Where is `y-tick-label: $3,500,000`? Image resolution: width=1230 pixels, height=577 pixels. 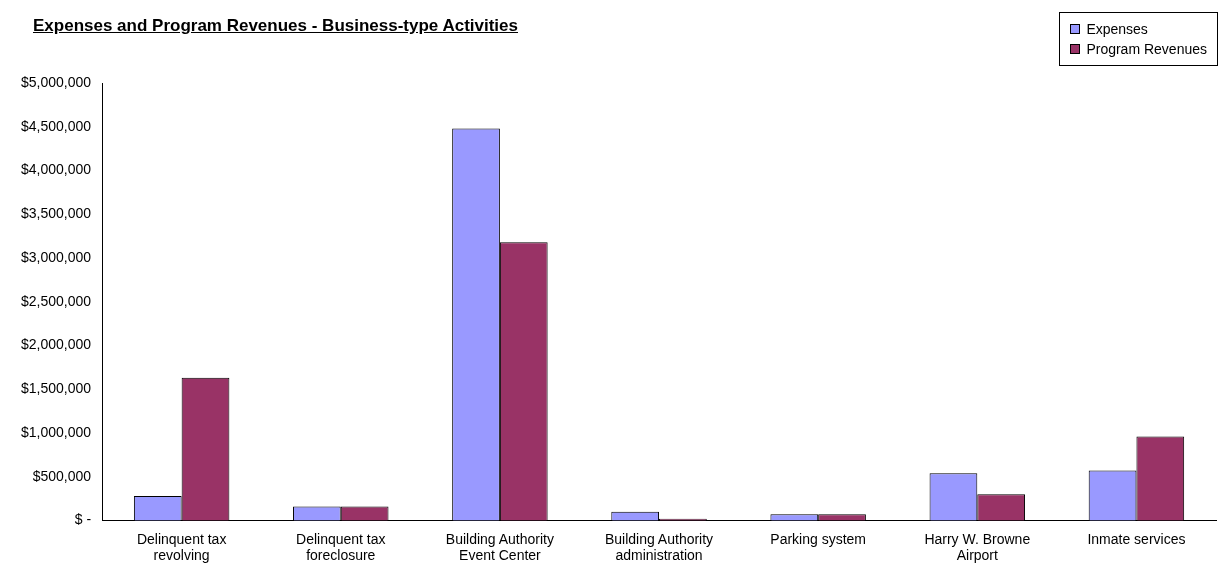
y-tick-label: $3,500,000 is located at coordinates (56, 213).